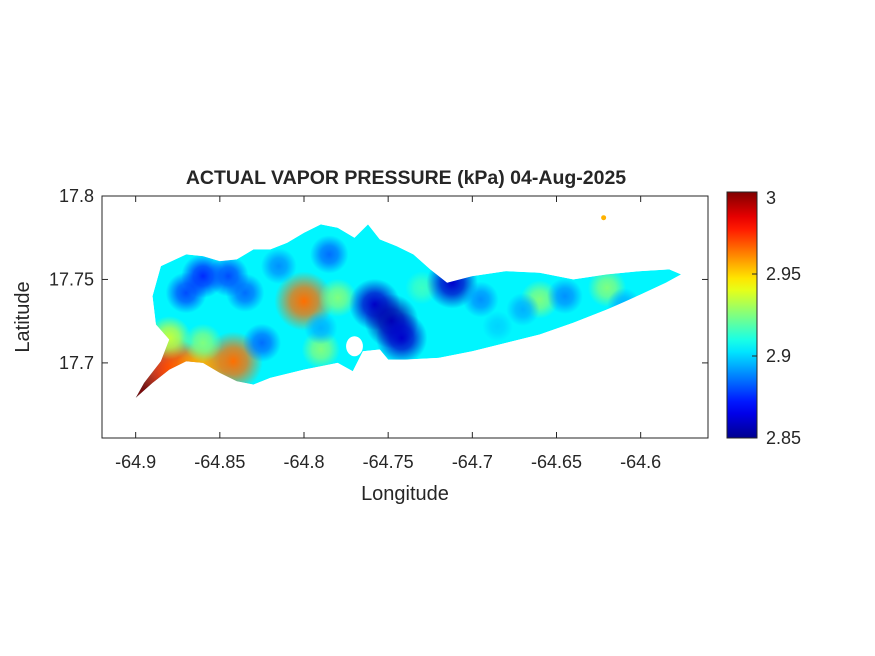 This screenshot has width=875, height=656. What do you see at coordinates (23, 316) in the screenshot?
I see `y-axis-label: Latitude` at bounding box center [23, 316].